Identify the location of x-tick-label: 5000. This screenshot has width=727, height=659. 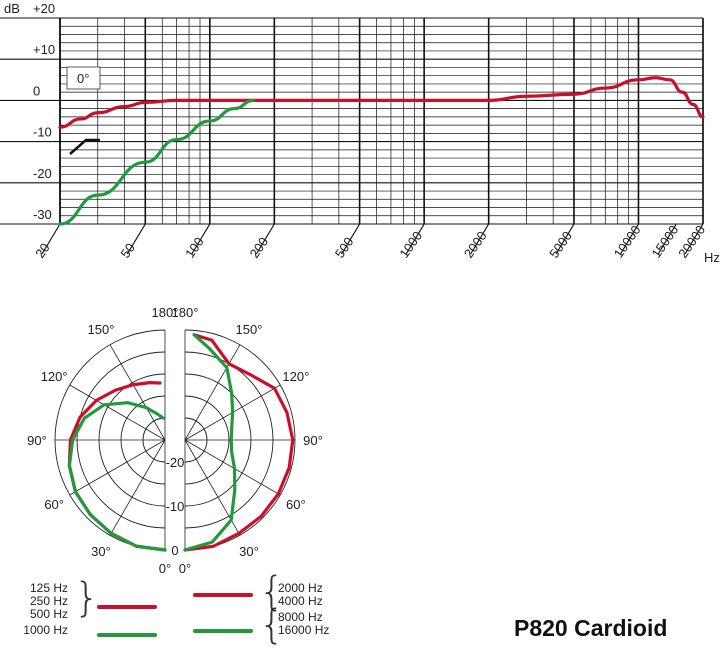
(560, 244).